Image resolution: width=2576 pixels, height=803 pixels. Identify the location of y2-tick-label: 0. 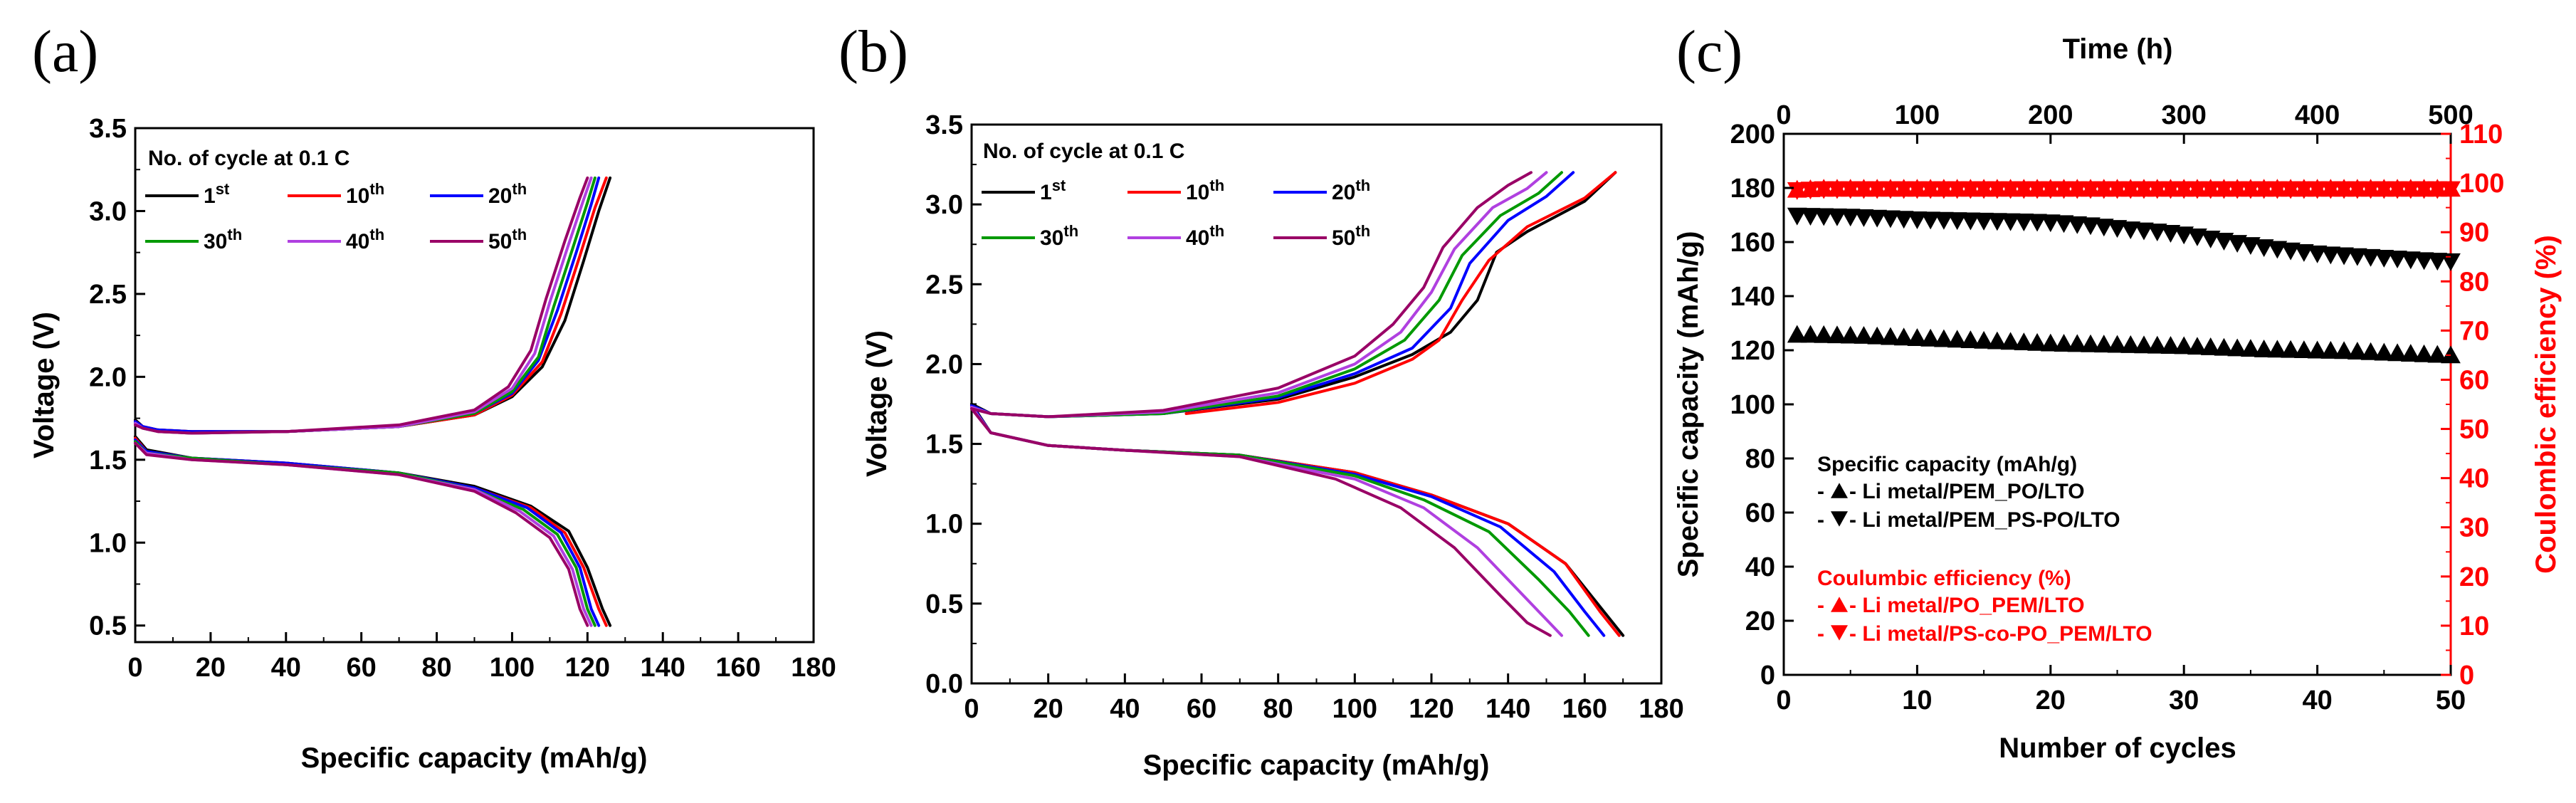
(2467, 676).